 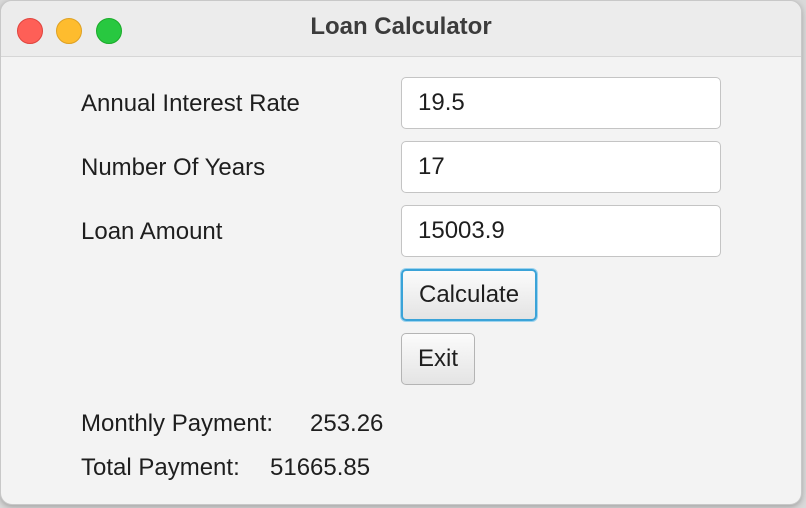 I want to click on monthly-payment-label: Monthly Payment:, so click(x=177, y=423).